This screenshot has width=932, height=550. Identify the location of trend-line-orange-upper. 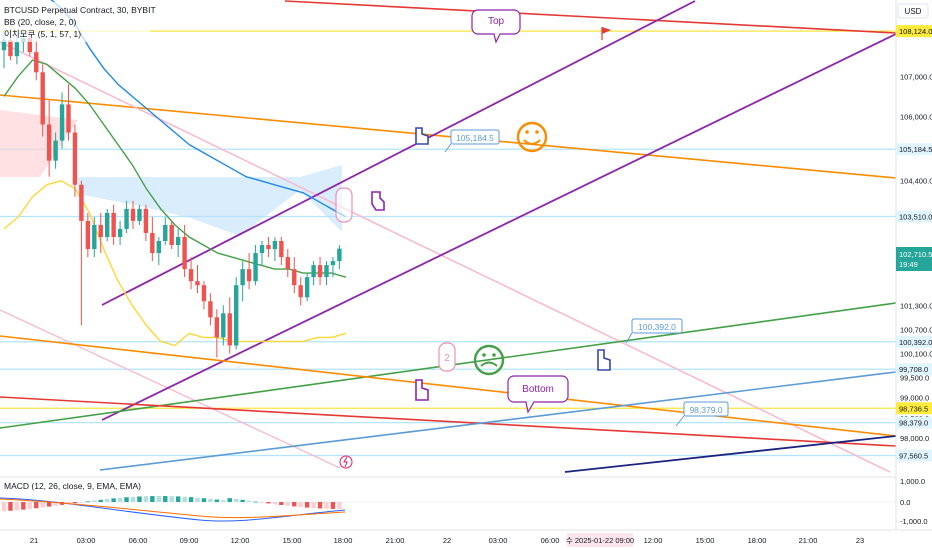
(448, 136).